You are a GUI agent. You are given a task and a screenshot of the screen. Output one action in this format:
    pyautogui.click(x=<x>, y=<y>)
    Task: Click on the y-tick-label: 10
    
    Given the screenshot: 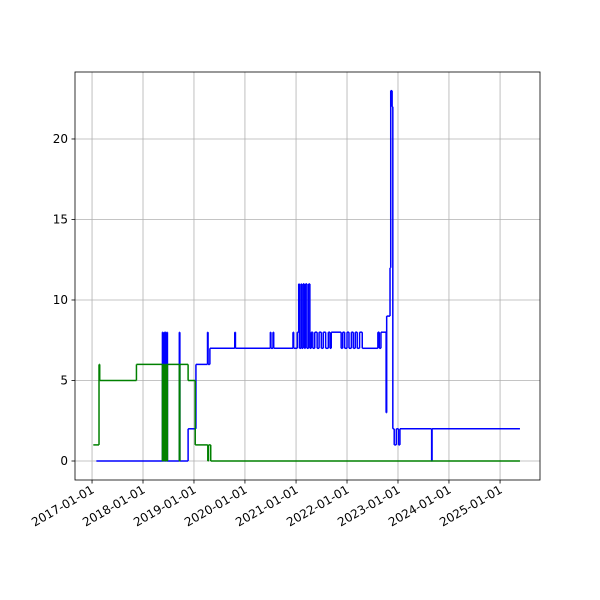 What is the action you would take?
    pyautogui.click(x=60, y=300)
    